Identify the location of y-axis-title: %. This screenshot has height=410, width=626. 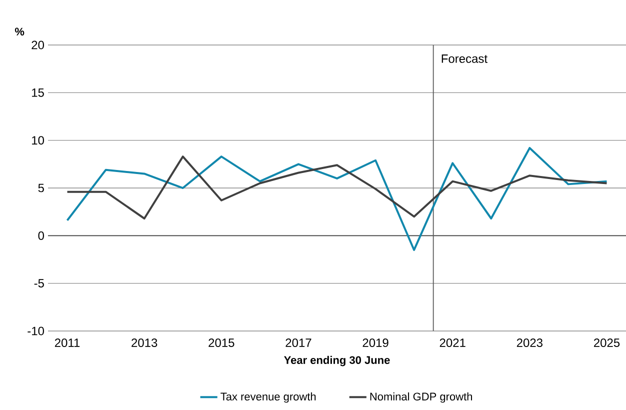
(19, 32).